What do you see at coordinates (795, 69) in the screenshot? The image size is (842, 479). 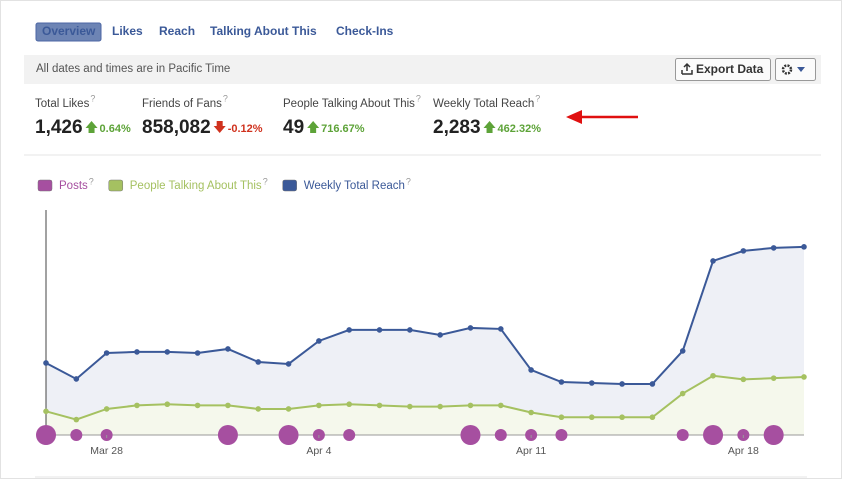 I see `settings-button` at bounding box center [795, 69].